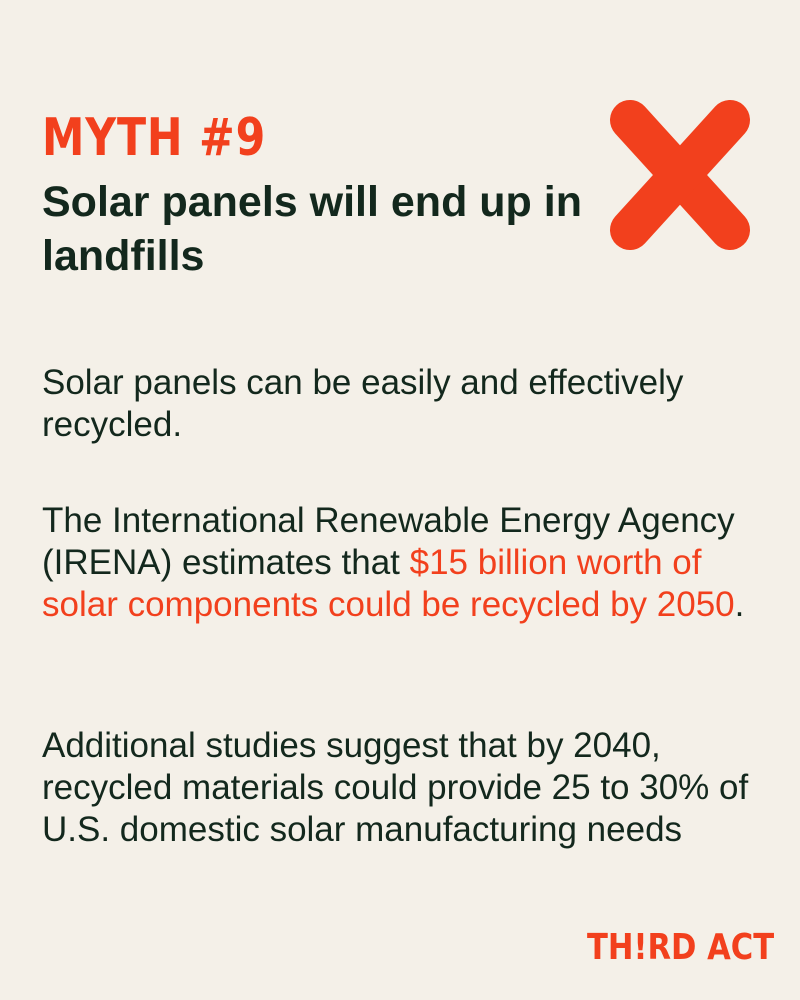 This screenshot has width=800, height=1000. I want to click on x-mark-icon, so click(680, 175).